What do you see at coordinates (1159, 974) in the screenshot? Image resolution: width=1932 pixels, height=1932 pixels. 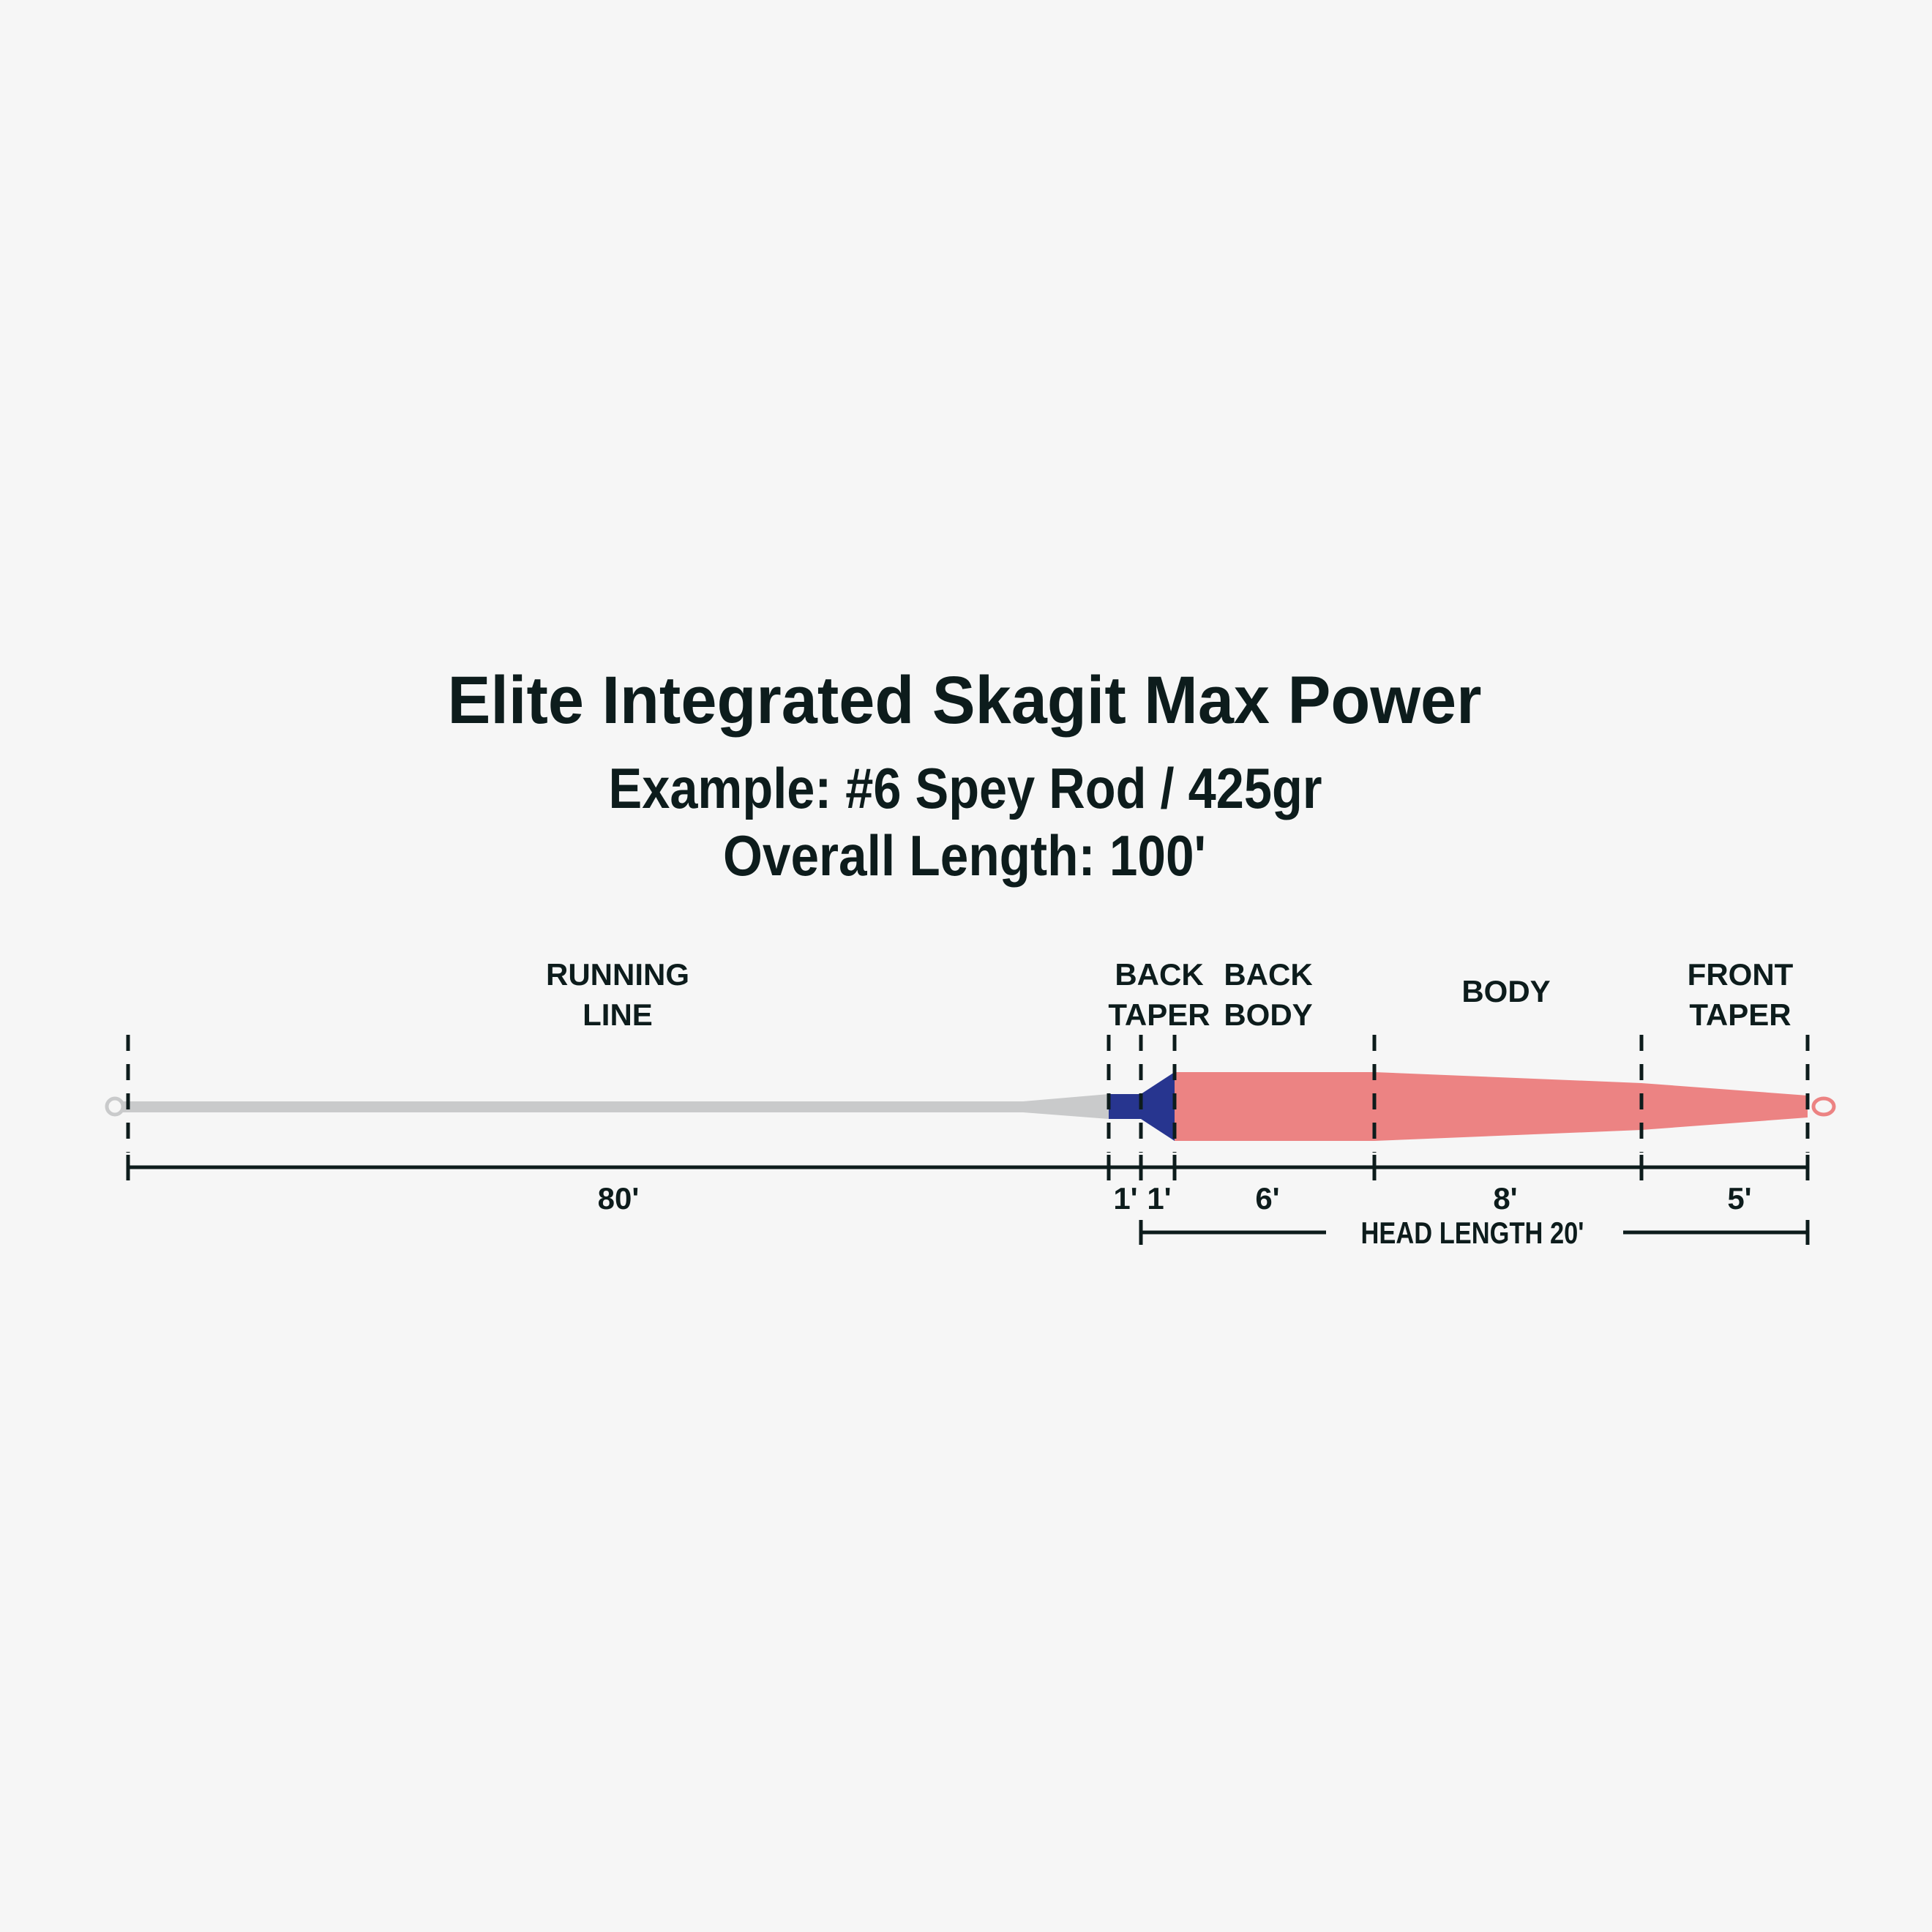 I see `label-back-taper-1: BACK` at bounding box center [1159, 974].